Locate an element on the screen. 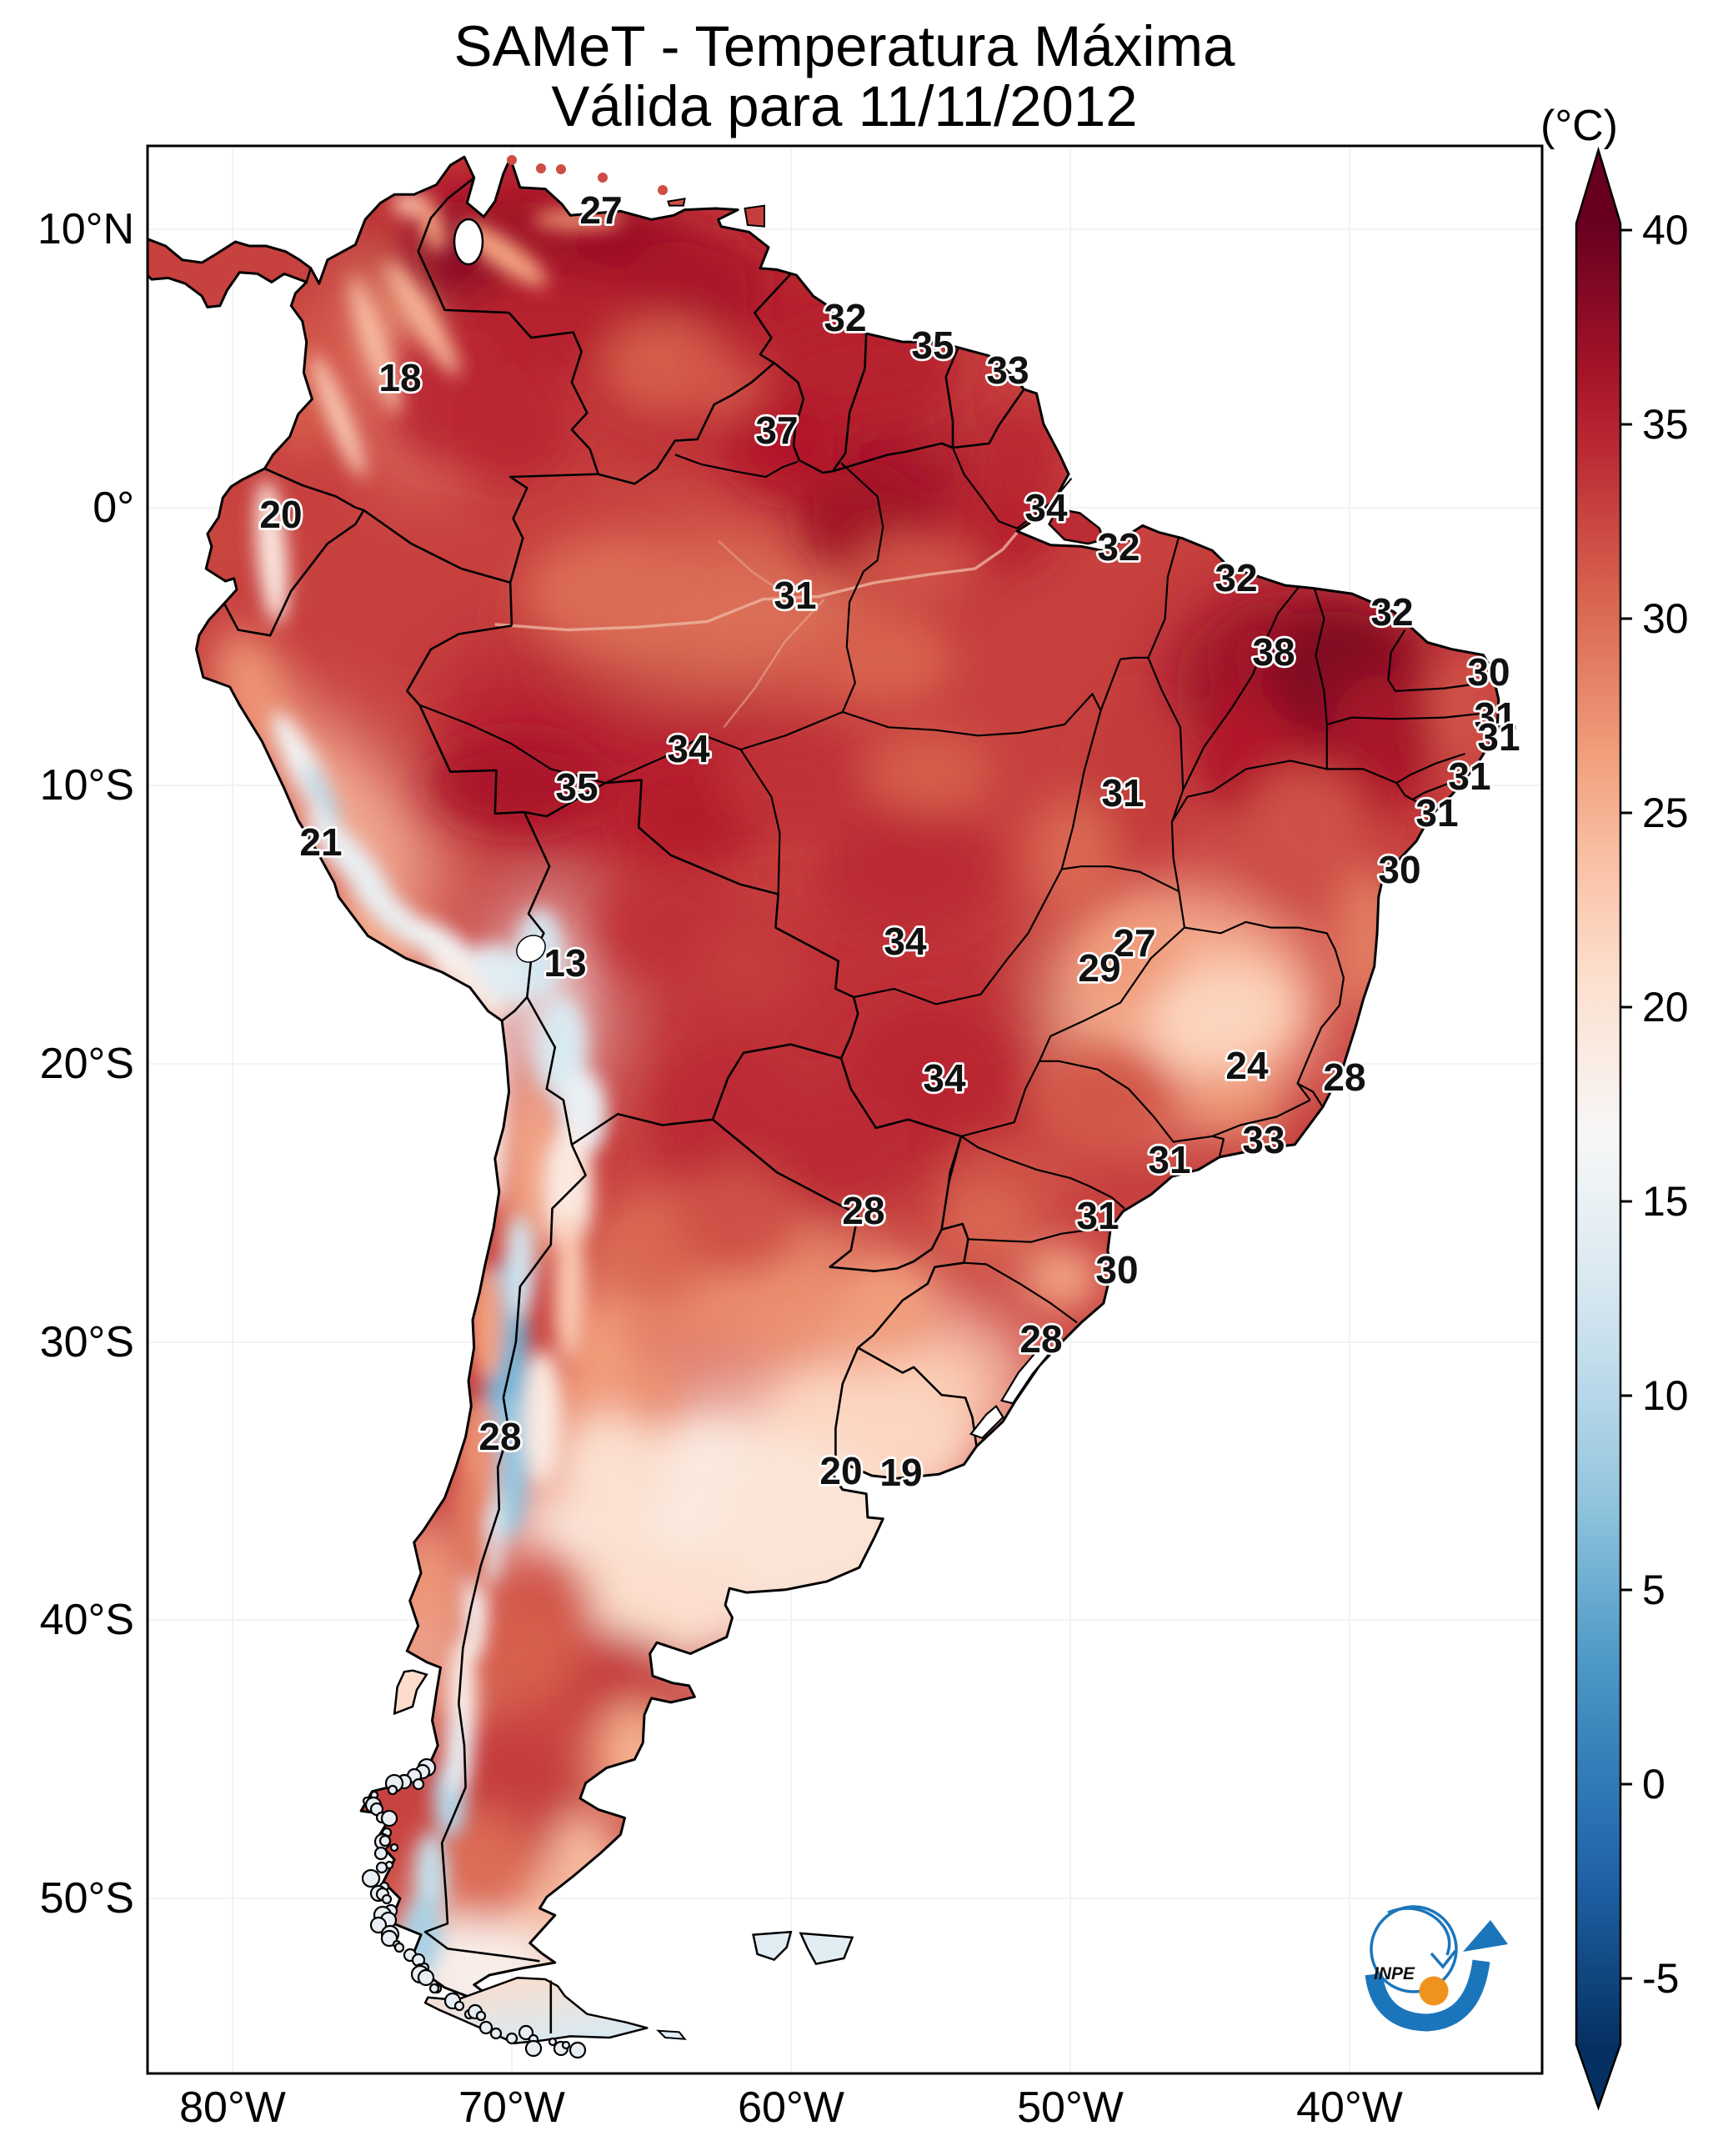  svg-text: 40°W is located at coordinates (1349, 2107).